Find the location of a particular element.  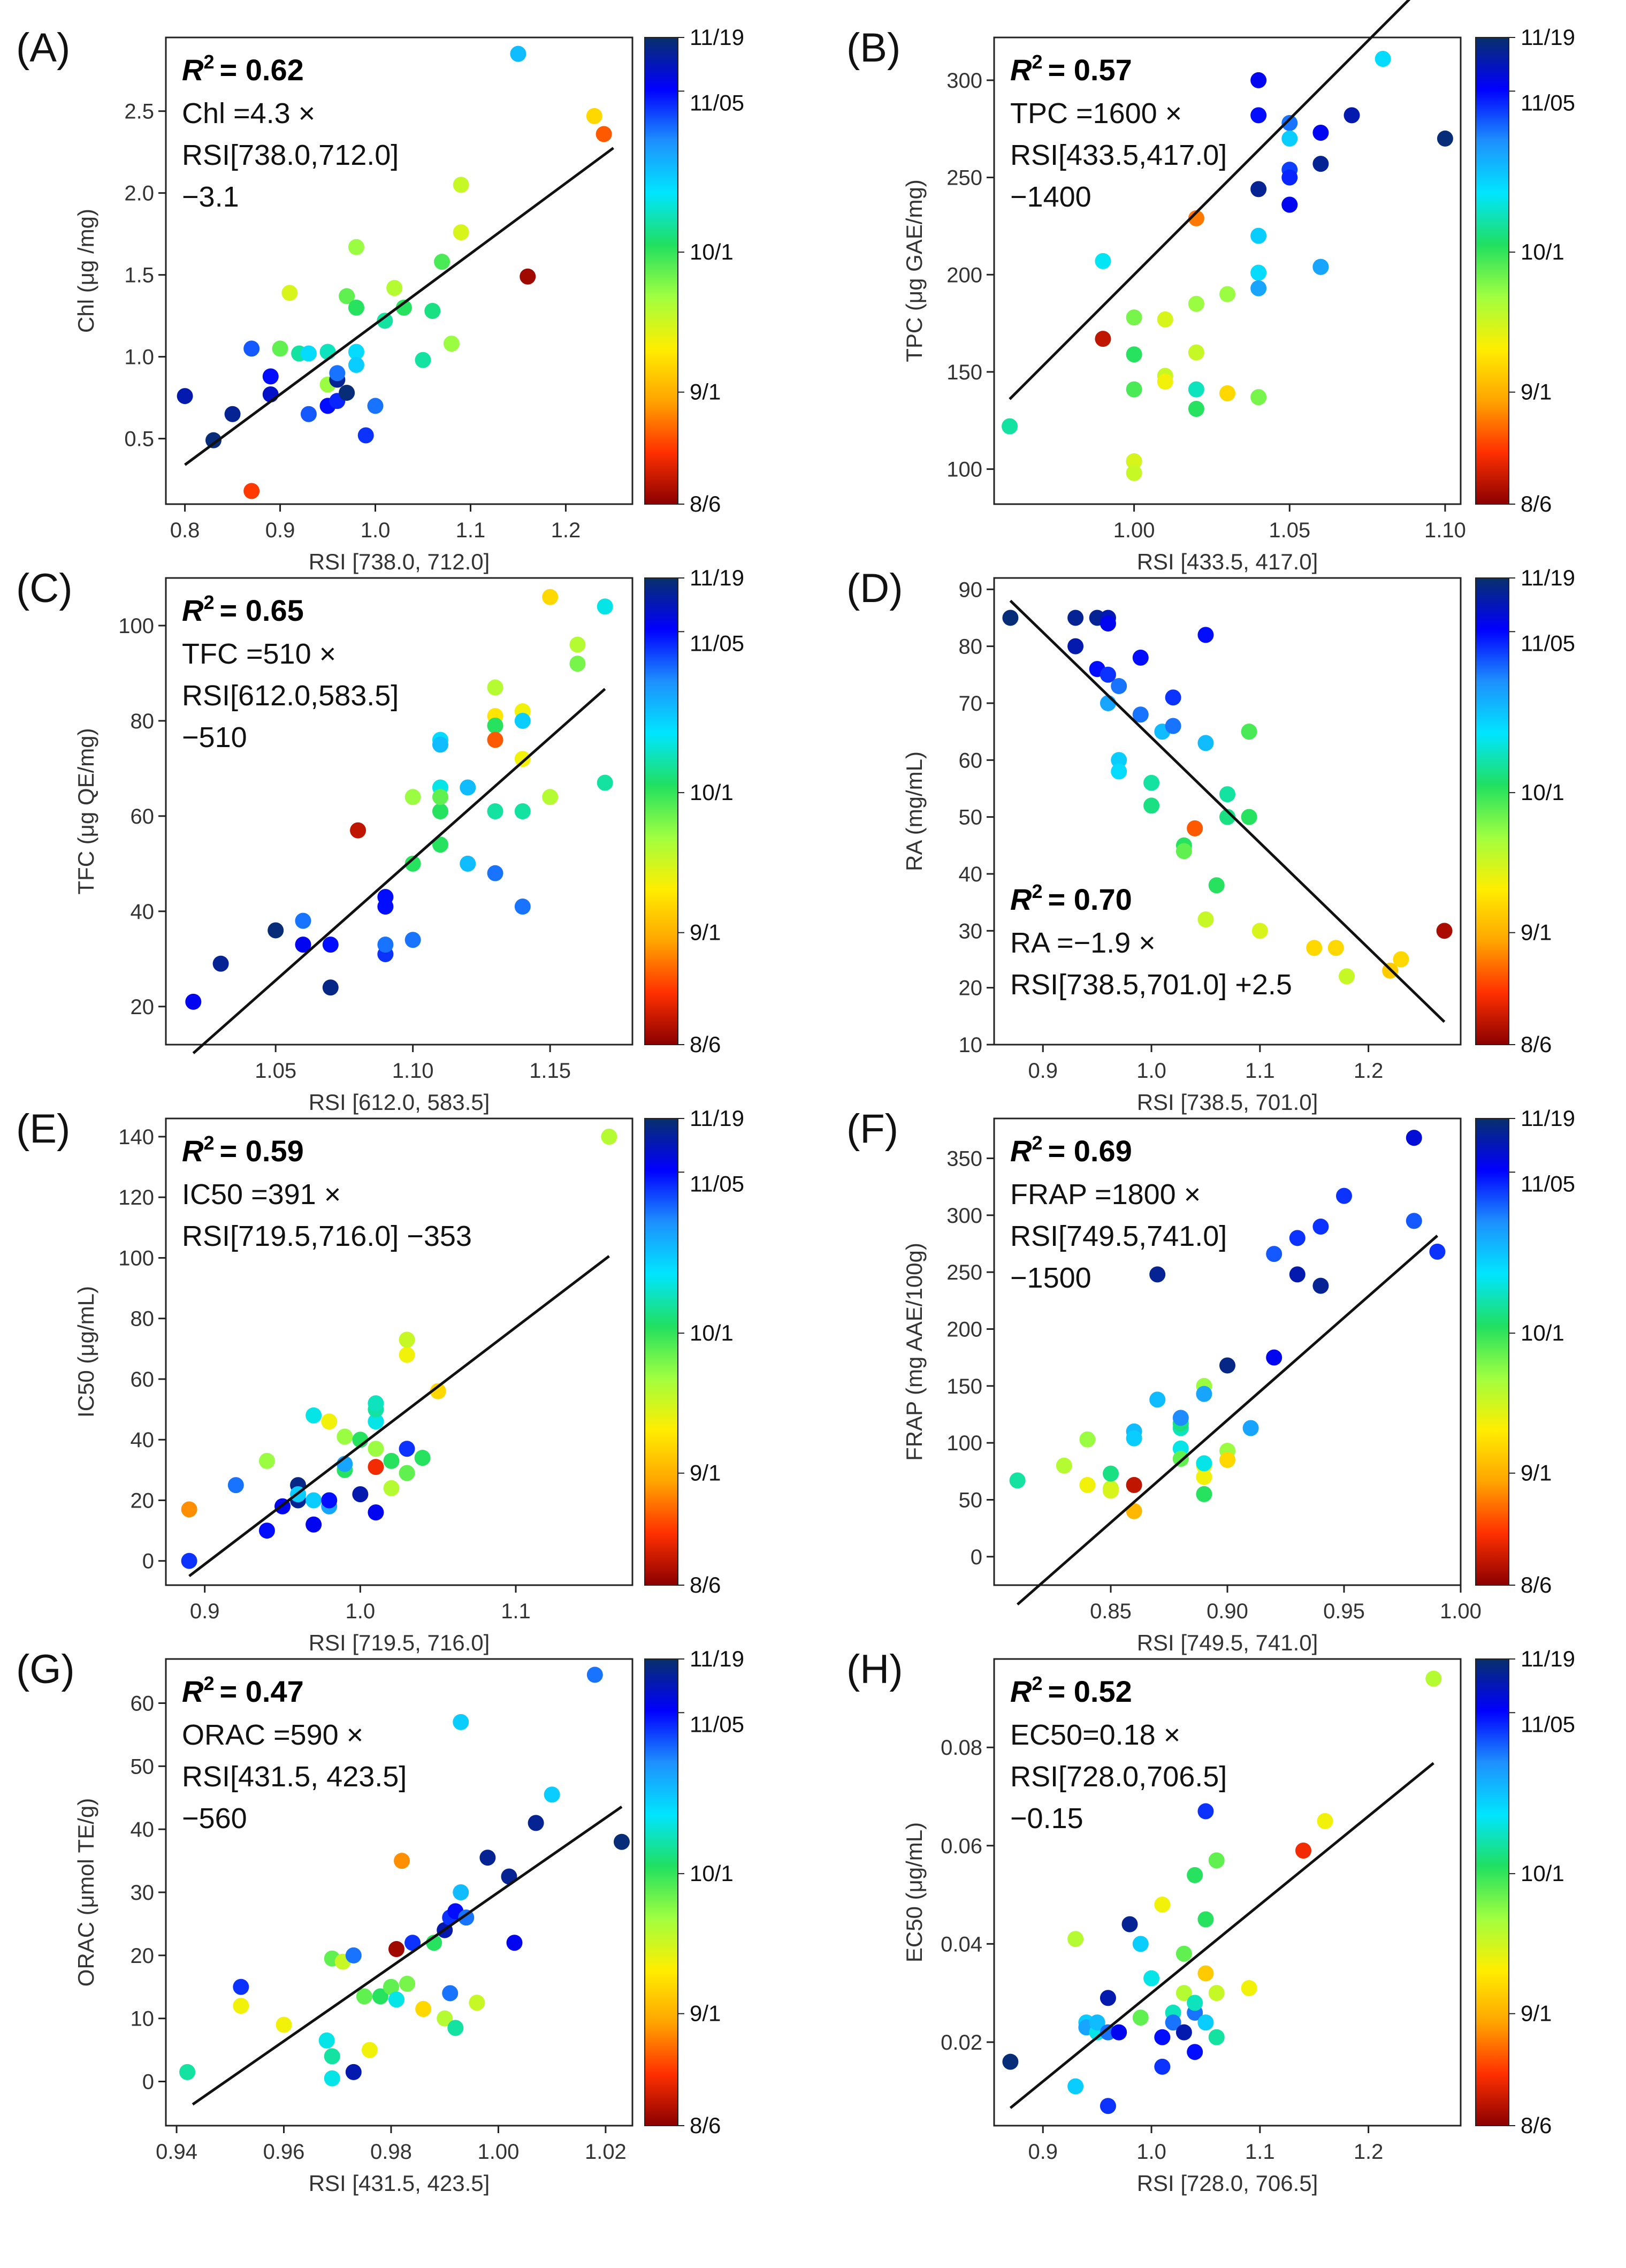

y-tick-label: 0.5 is located at coordinates (139, 439).